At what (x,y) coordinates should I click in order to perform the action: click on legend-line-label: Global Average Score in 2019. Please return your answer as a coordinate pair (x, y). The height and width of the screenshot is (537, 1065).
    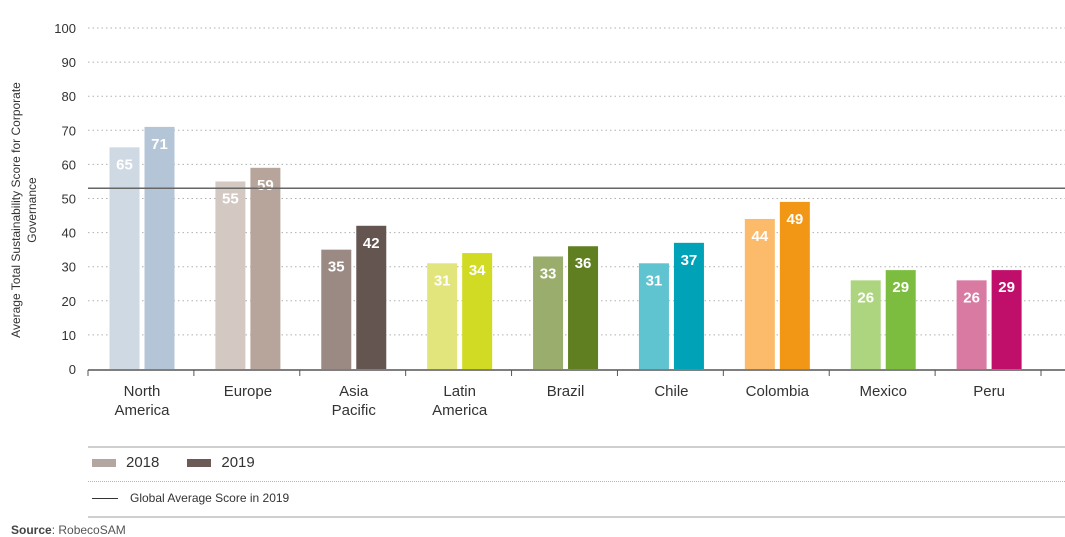
    Looking at the image, I should click on (210, 498).